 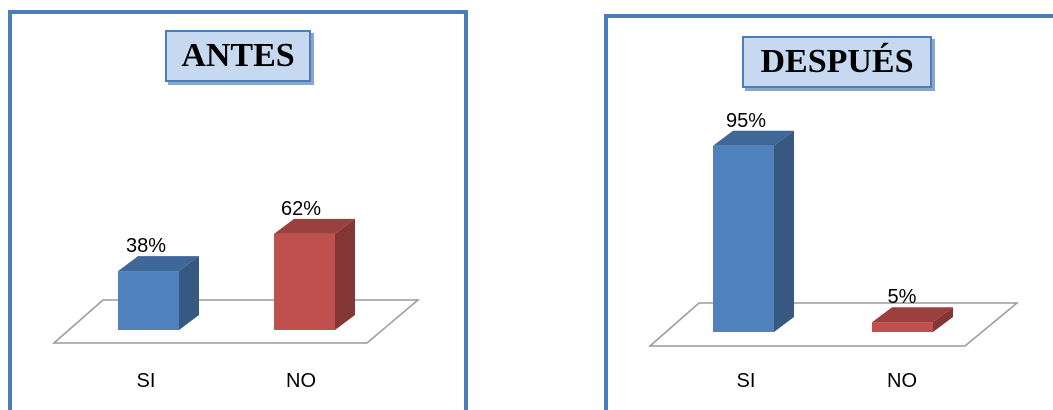 What do you see at coordinates (753, 138) in the screenshot?
I see `bar-top-despues-si` at bounding box center [753, 138].